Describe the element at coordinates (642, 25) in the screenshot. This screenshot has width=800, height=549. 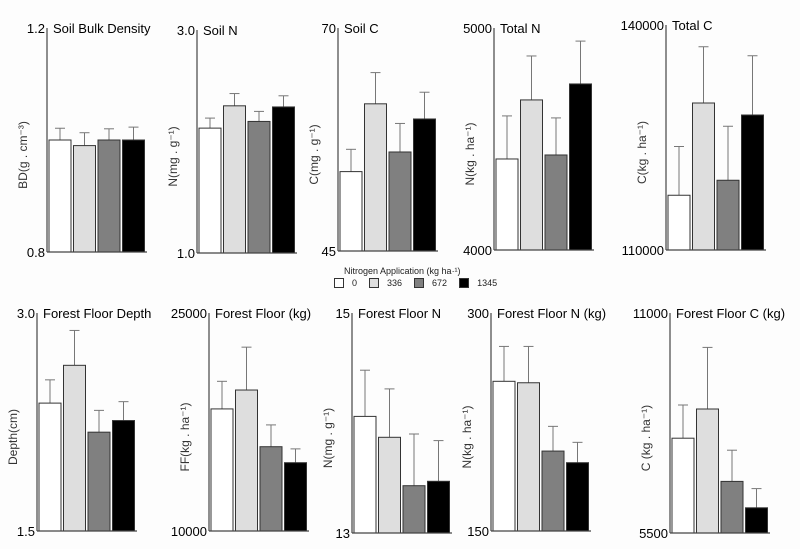
I see `y-tick-label: 140000` at that location.